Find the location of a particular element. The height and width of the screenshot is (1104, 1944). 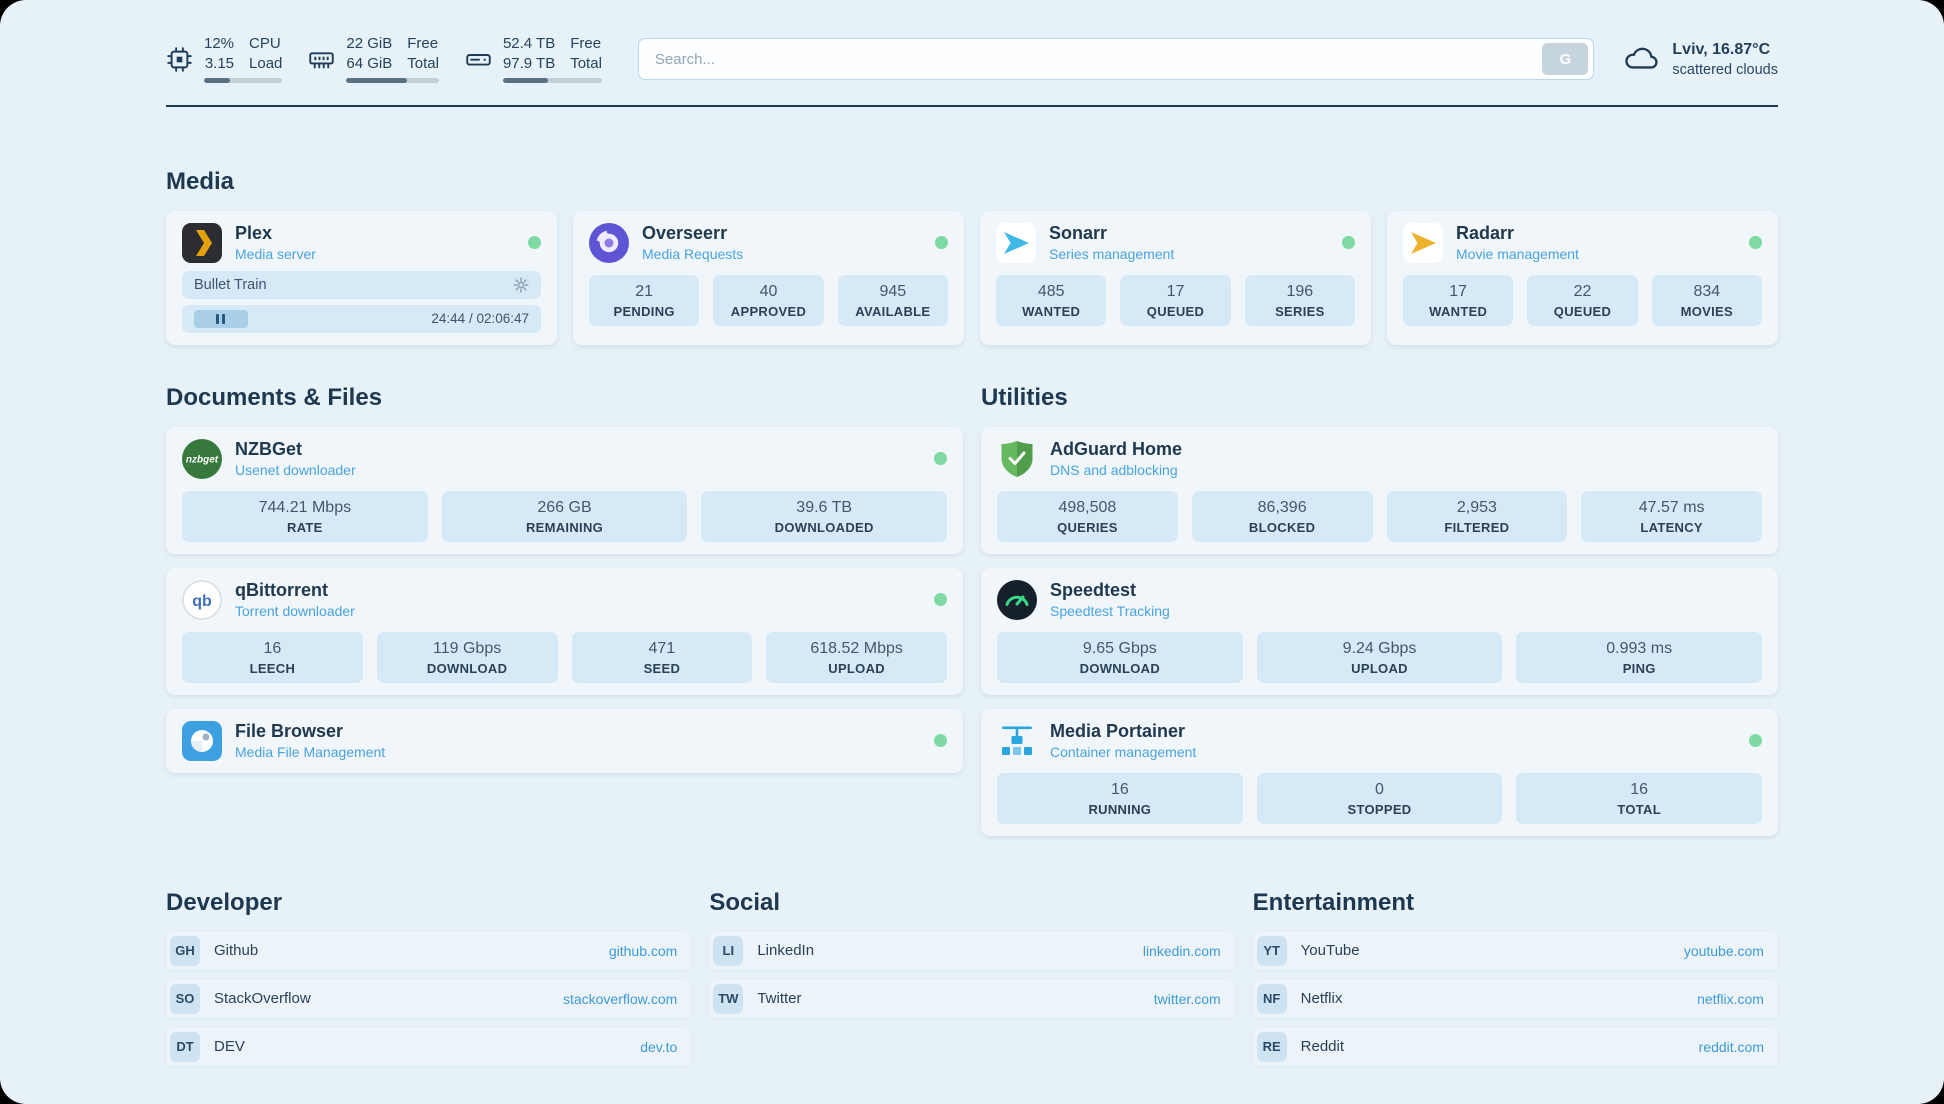

memory-progress-bar is located at coordinates (392, 80).